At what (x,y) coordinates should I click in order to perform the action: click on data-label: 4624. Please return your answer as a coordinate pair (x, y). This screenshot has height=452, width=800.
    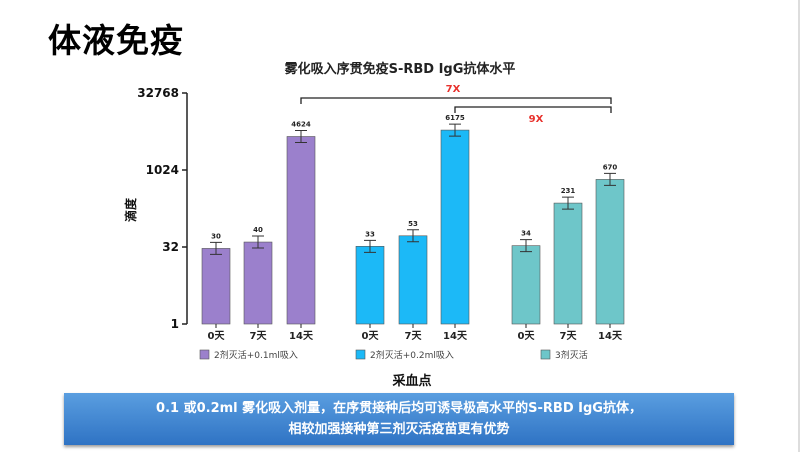
    Looking at the image, I should click on (301, 125).